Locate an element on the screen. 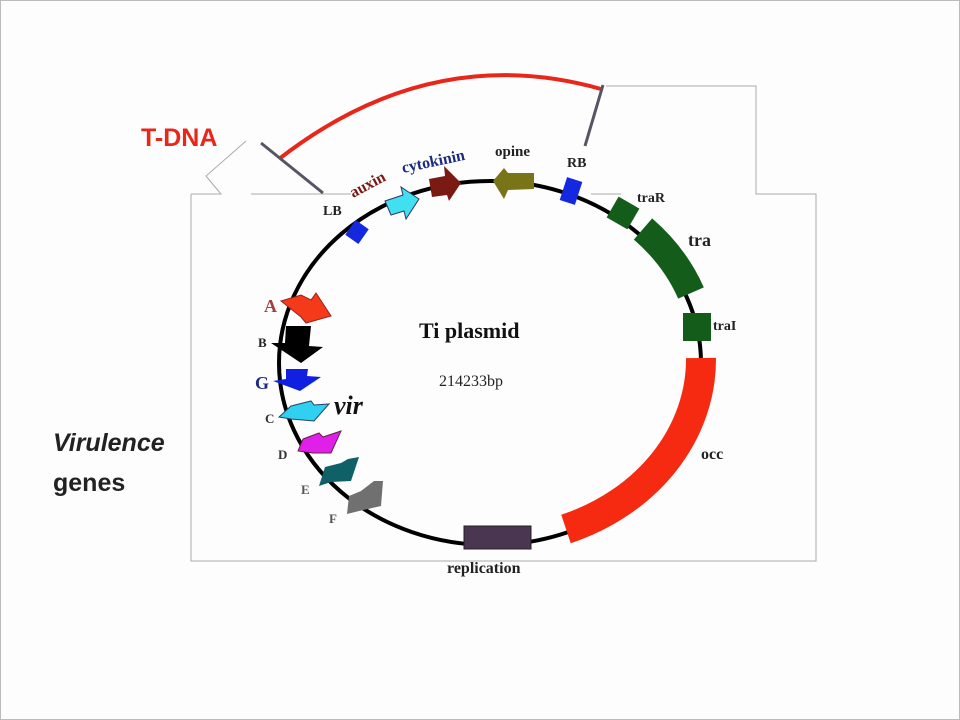  occ-label: occ is located at coordinates (712, 454).